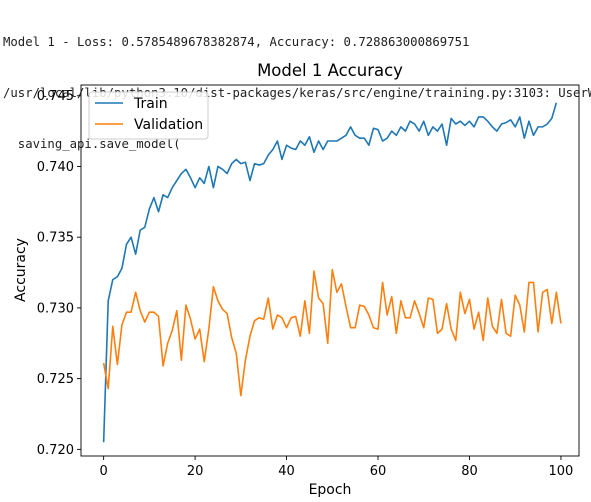 This screenshot has height=502, width=591. Describe the element at coordinates (378, 471) in the screenshot. I see `x-tick-label: 60` at that location.